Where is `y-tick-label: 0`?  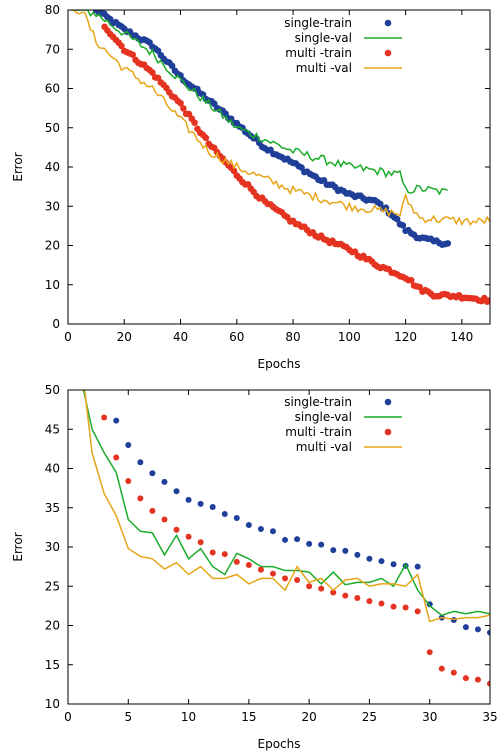
y-tick-label: 0 is located at coordinates (56, 324).